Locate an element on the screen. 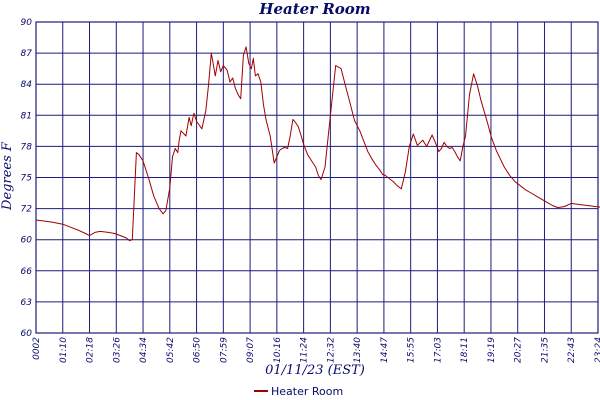 The width and height of the screenshot is (600, 400). x-tick-label: 11:24 is located at coordinates (305, 350).